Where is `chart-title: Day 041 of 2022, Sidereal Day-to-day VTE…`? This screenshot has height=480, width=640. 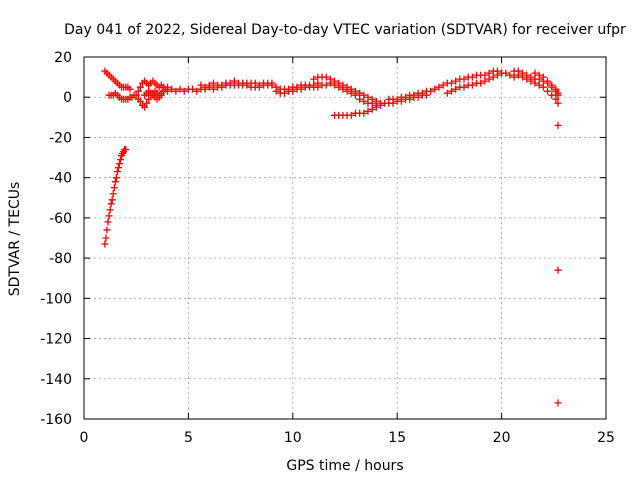 chart-title: Day 041 of 2022, Sidereal Day-to-day VTE… is located at coordinates (345, 30).